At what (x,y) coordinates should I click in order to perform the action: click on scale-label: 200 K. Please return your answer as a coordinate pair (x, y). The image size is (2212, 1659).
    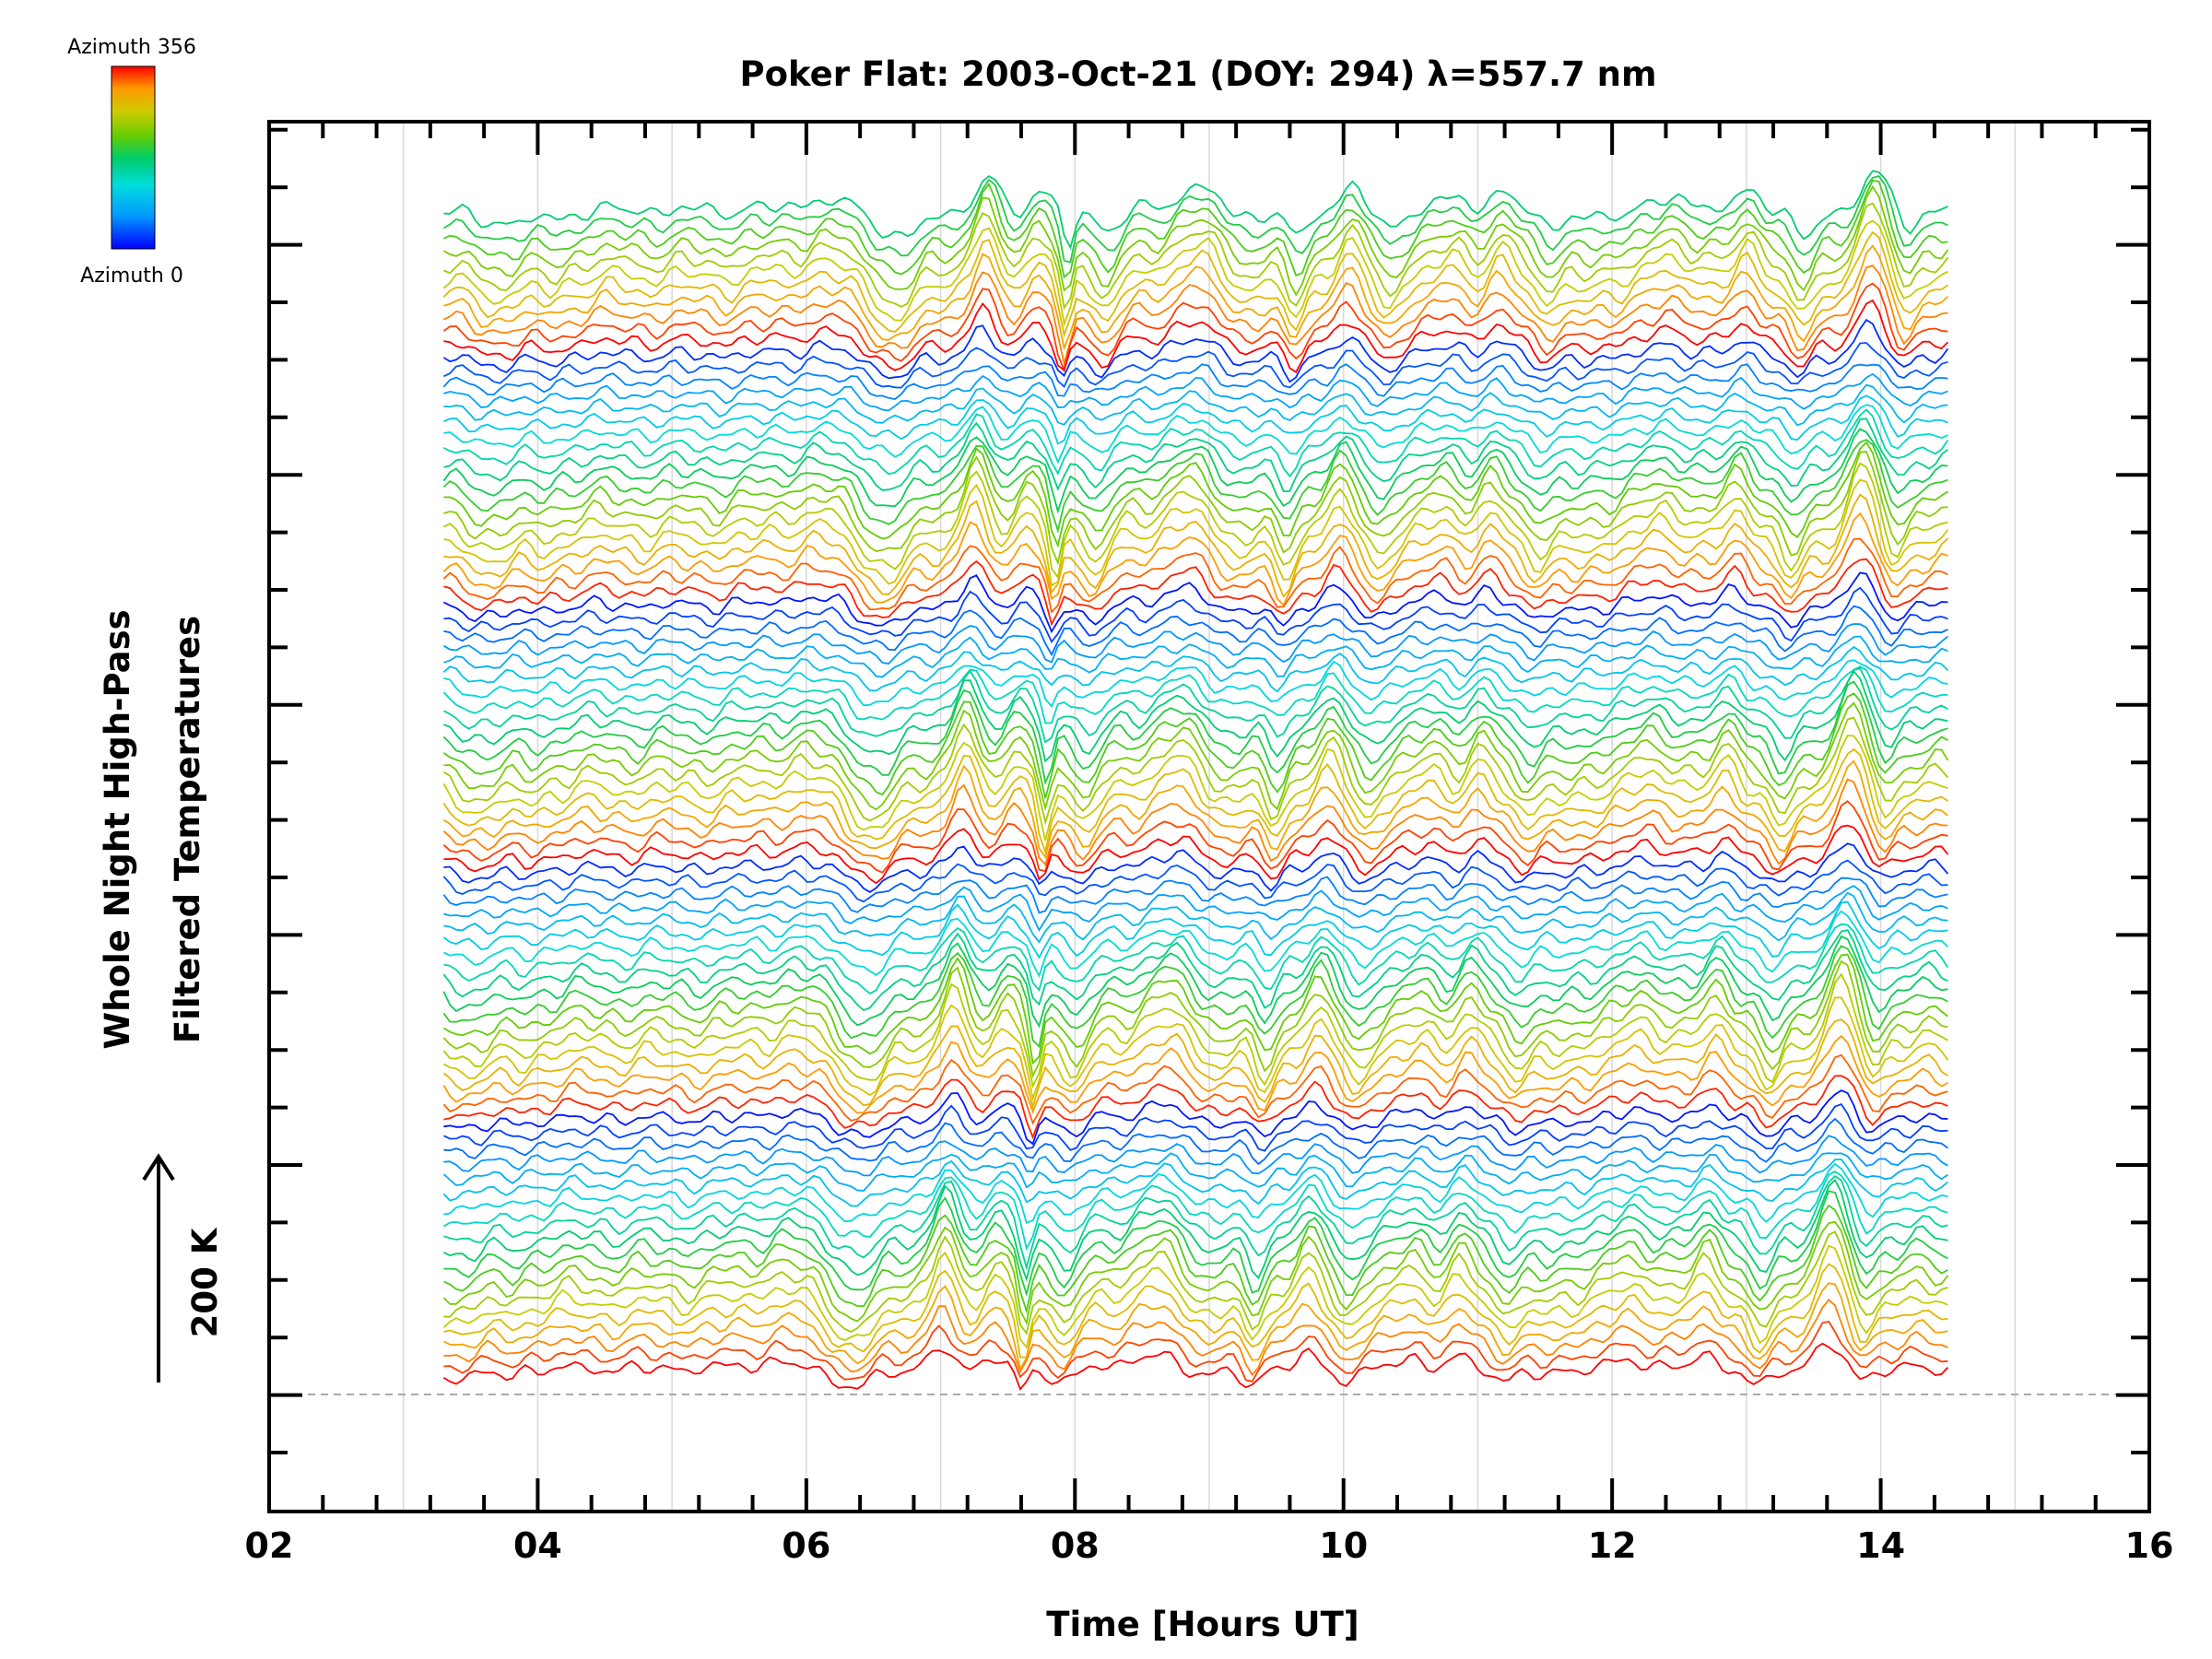
    Looking at the image, I should click on (205, 1282).